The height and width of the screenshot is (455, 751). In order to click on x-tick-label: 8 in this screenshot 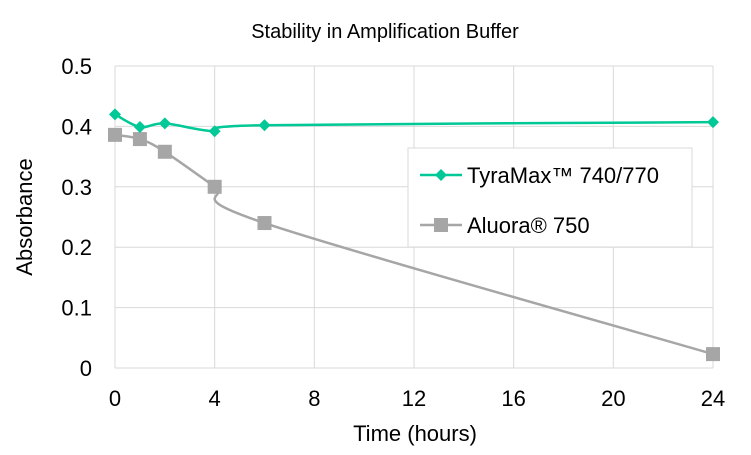, I will do `click(314, 398)`.